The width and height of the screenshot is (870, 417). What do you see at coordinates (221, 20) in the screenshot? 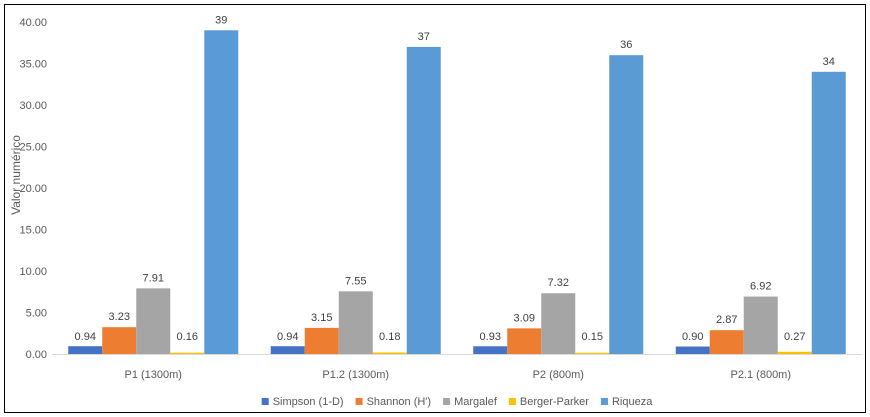
I see `data-label: 39` at bounding box center [221, 20].